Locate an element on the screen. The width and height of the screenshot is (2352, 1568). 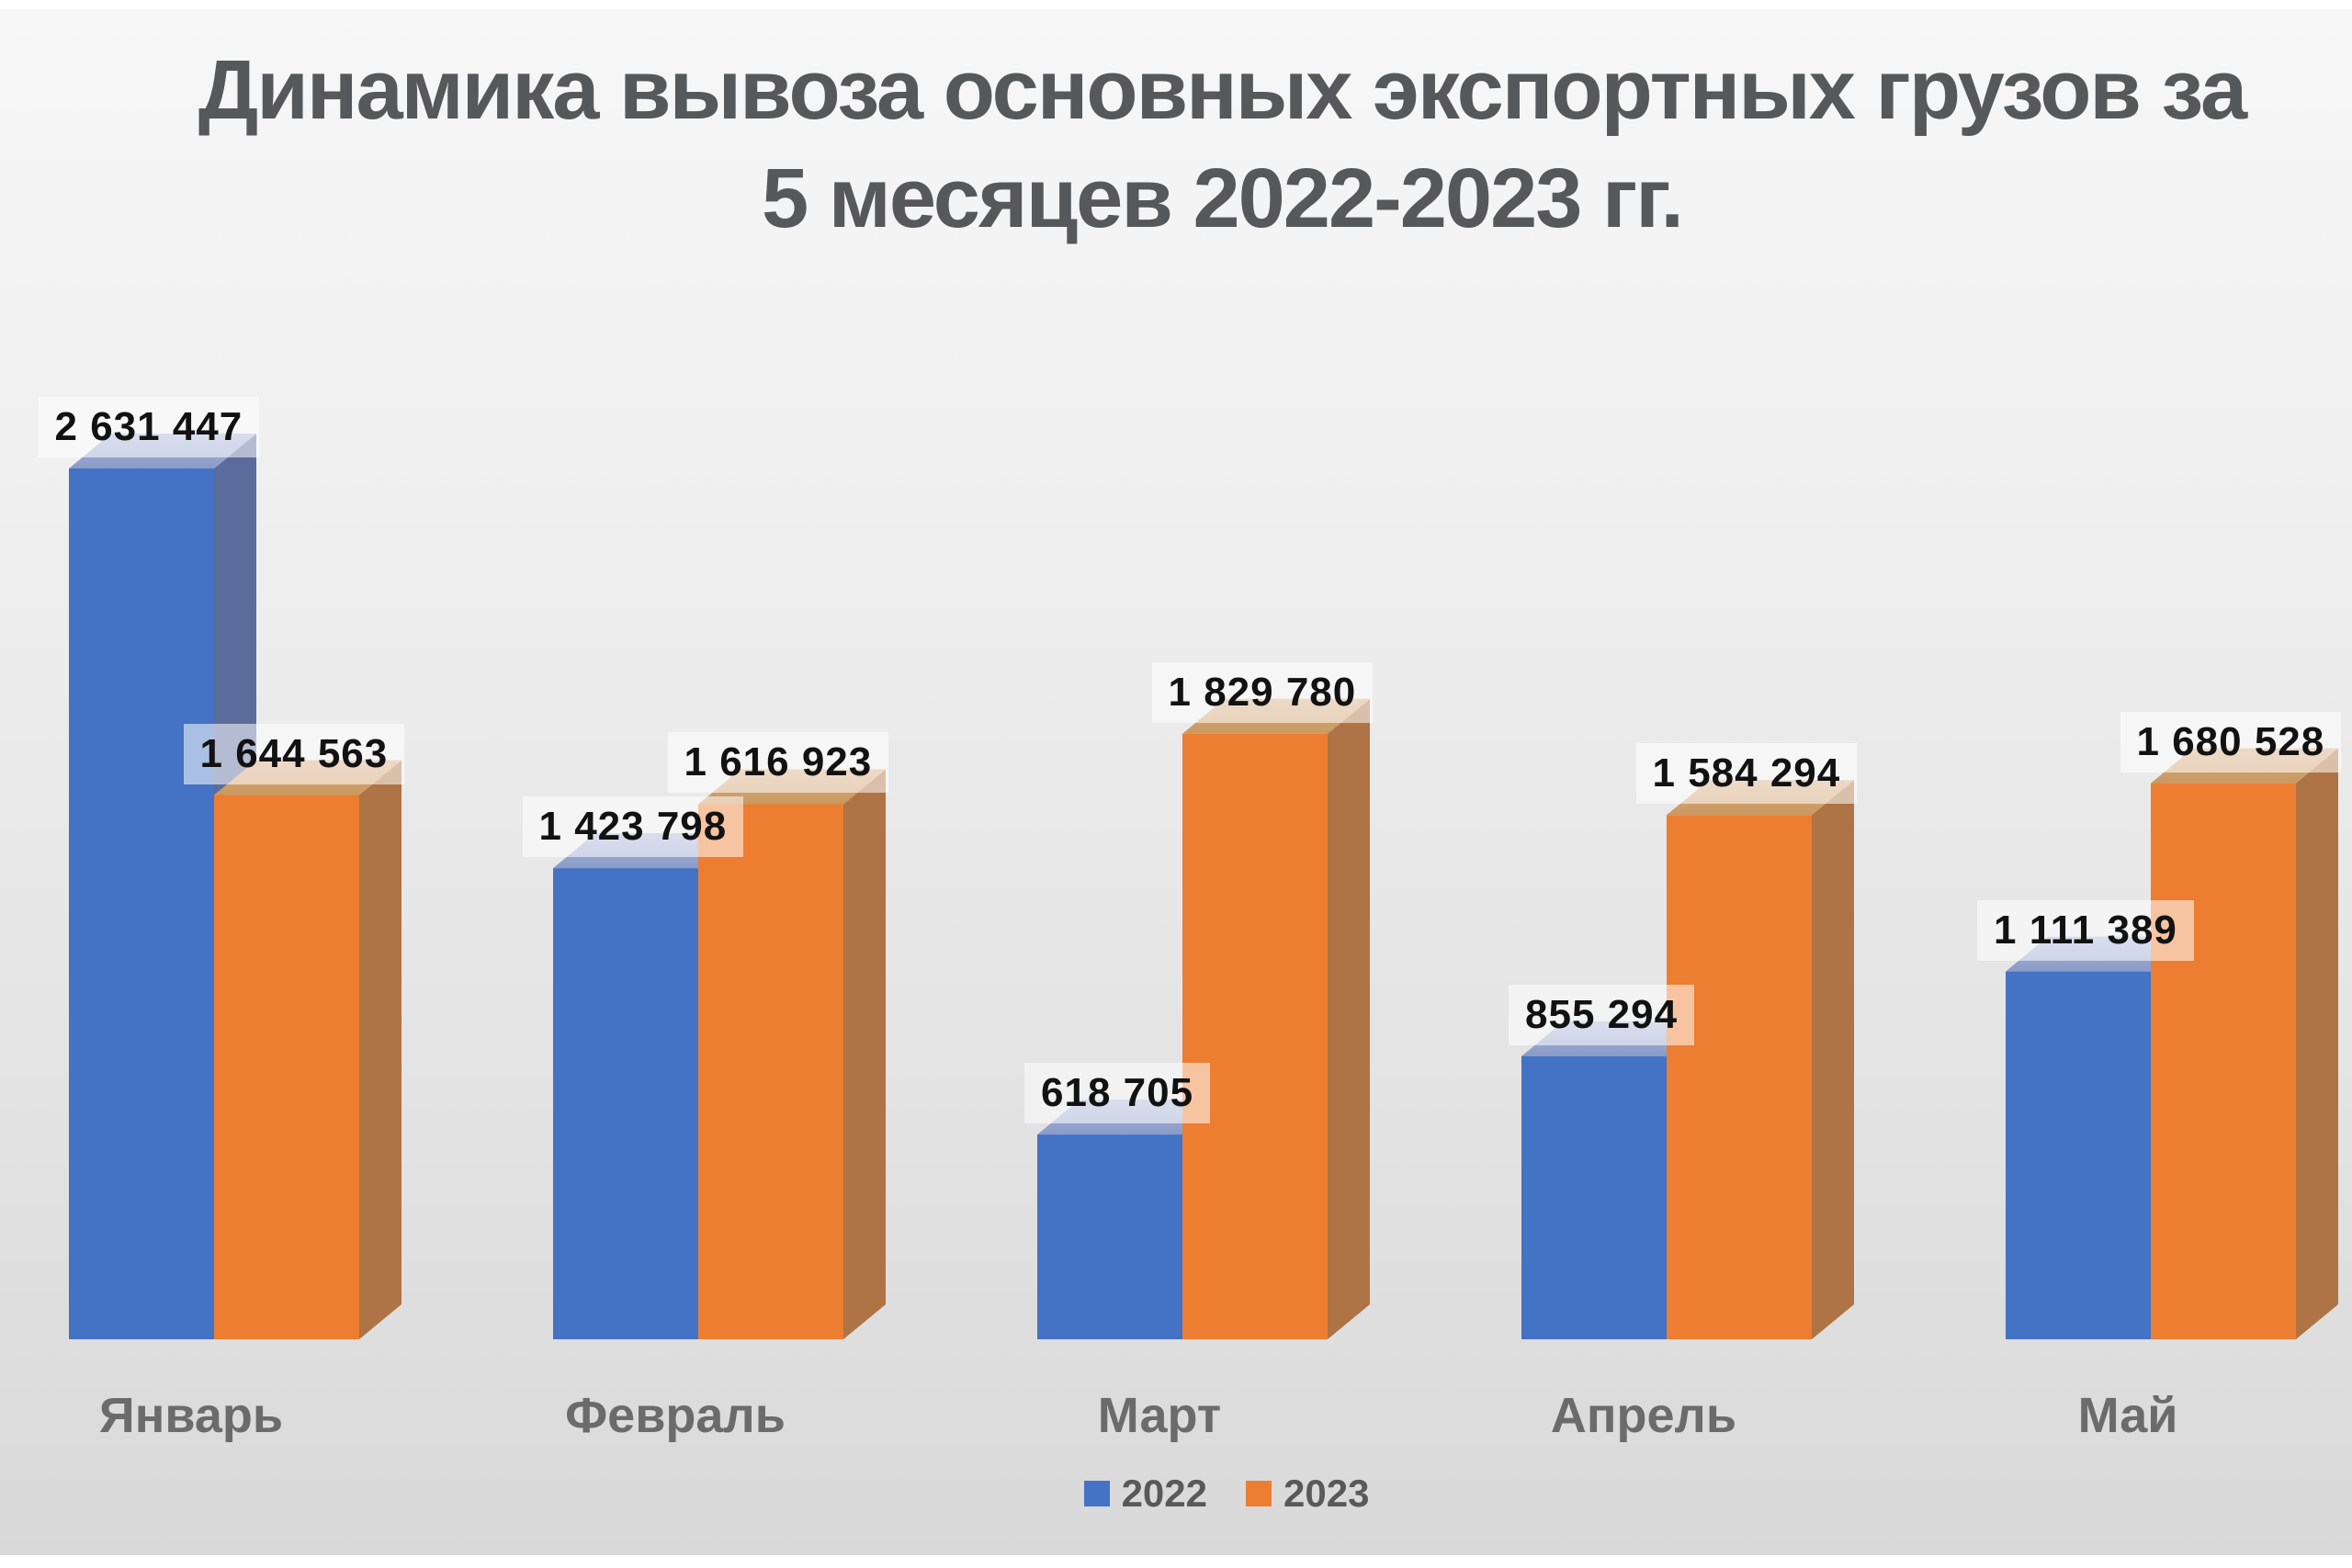
value-label-2022-Май: 1 111 389 is located at coordinates (2085, 930).